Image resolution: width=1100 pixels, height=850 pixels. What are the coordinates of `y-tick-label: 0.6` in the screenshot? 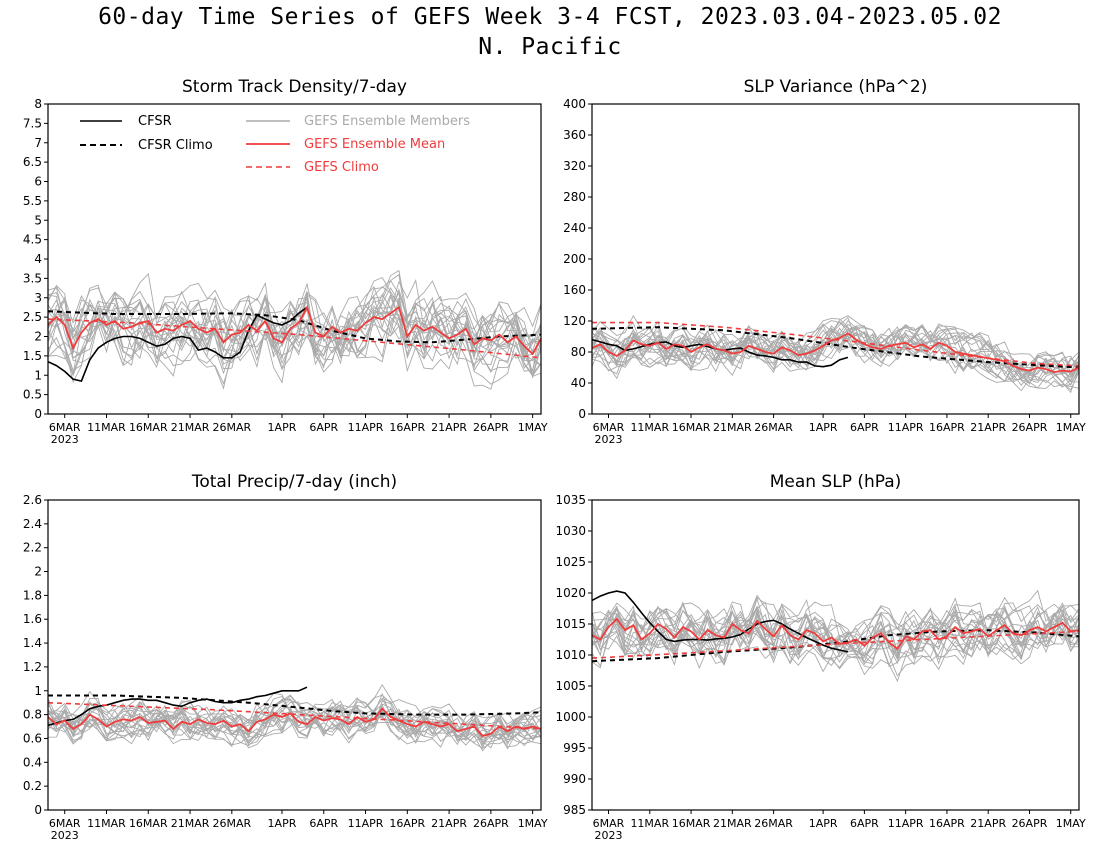 It's located at (32, 738).